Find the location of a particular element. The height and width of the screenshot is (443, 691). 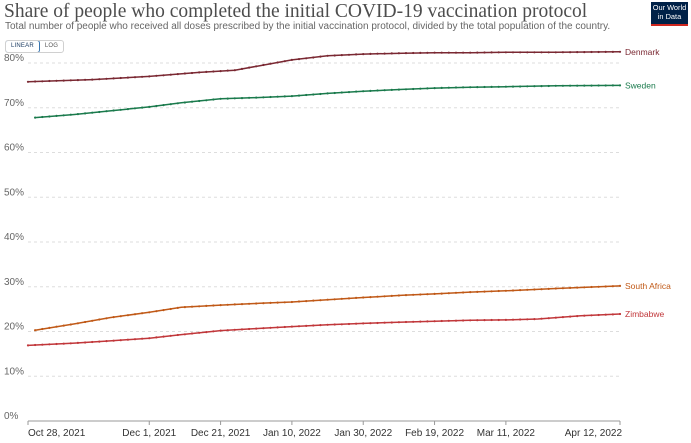

y-tick-label: 0% is located at coordinates (11, 416).